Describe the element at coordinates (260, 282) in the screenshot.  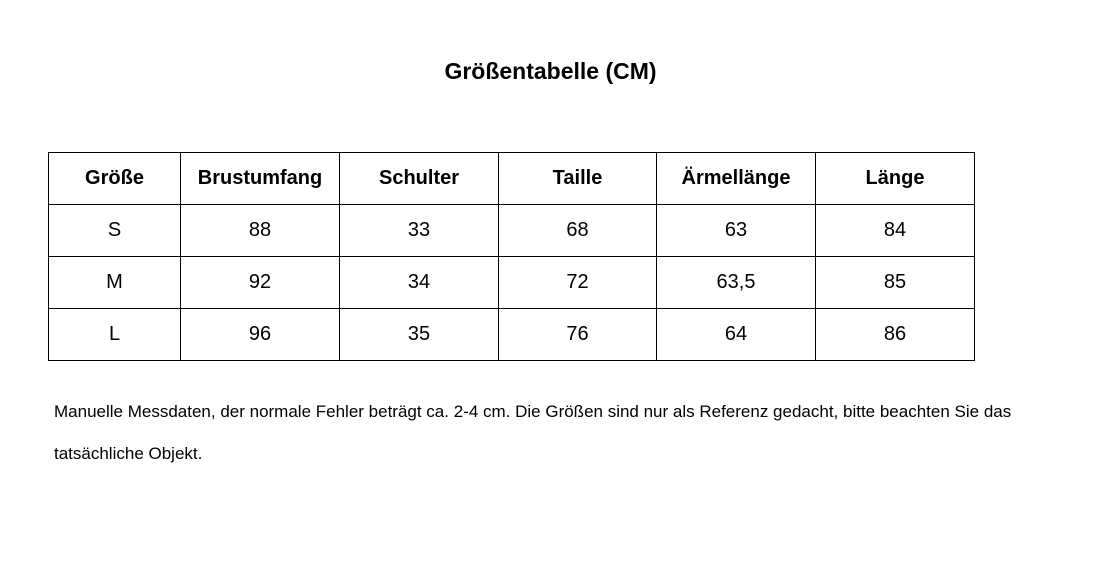
I see `table-cell: 92` at that location.